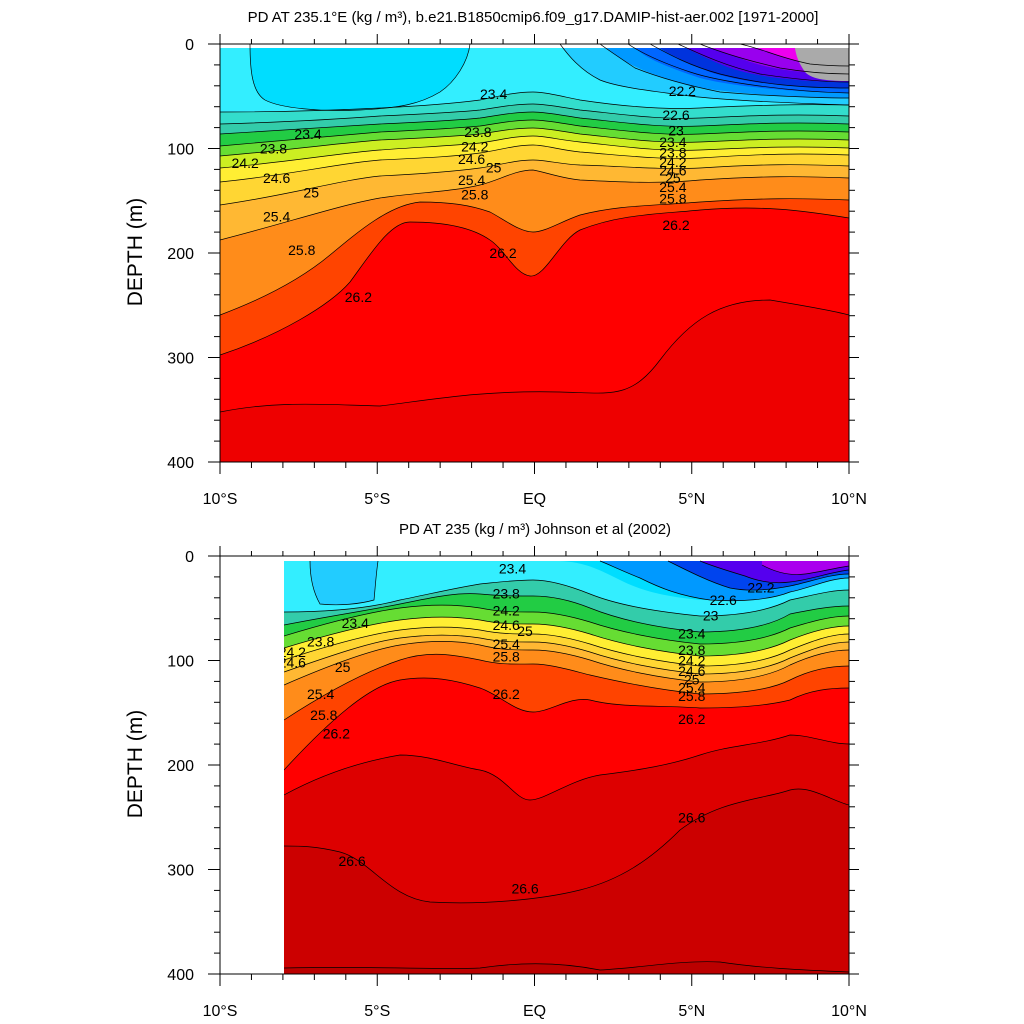  I want to click on fill-deep, so click(534, 381).